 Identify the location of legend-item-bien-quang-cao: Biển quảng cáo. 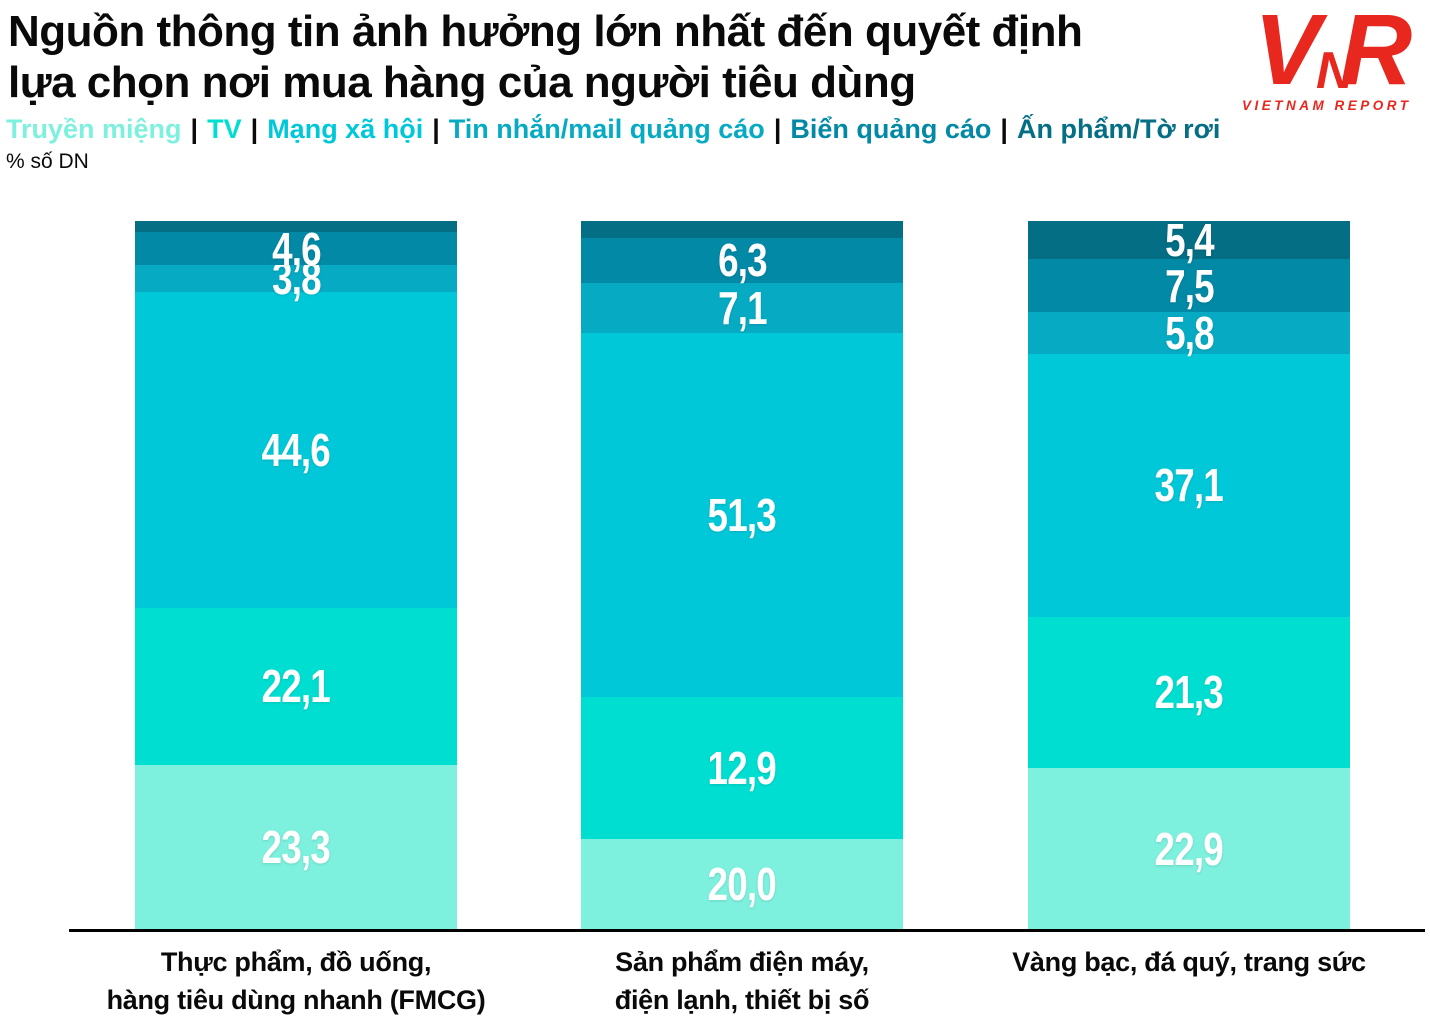
(891, 129).